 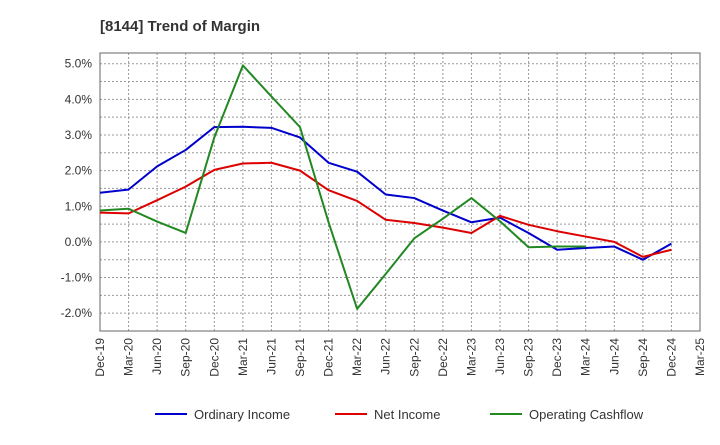 I want to click on x-tick-label: Jun-22, so click(x=386, y=356).